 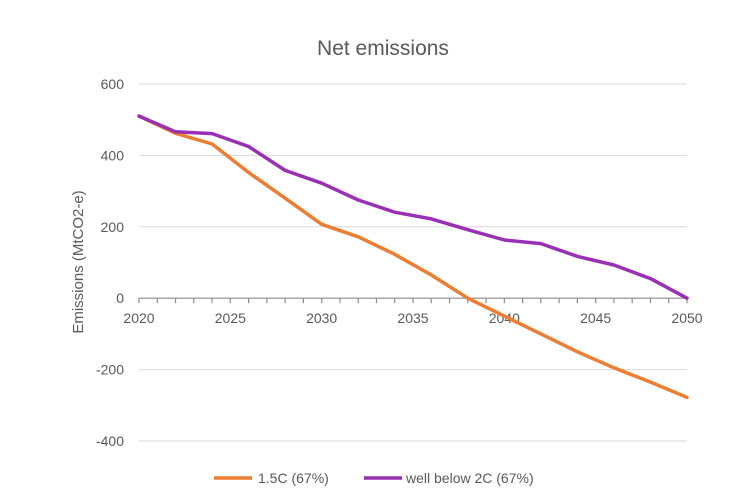 What do you see at coordinates (113, 227) in the screenshot?
I see `y-tick-label: 200` at bounding box center [113, 227].